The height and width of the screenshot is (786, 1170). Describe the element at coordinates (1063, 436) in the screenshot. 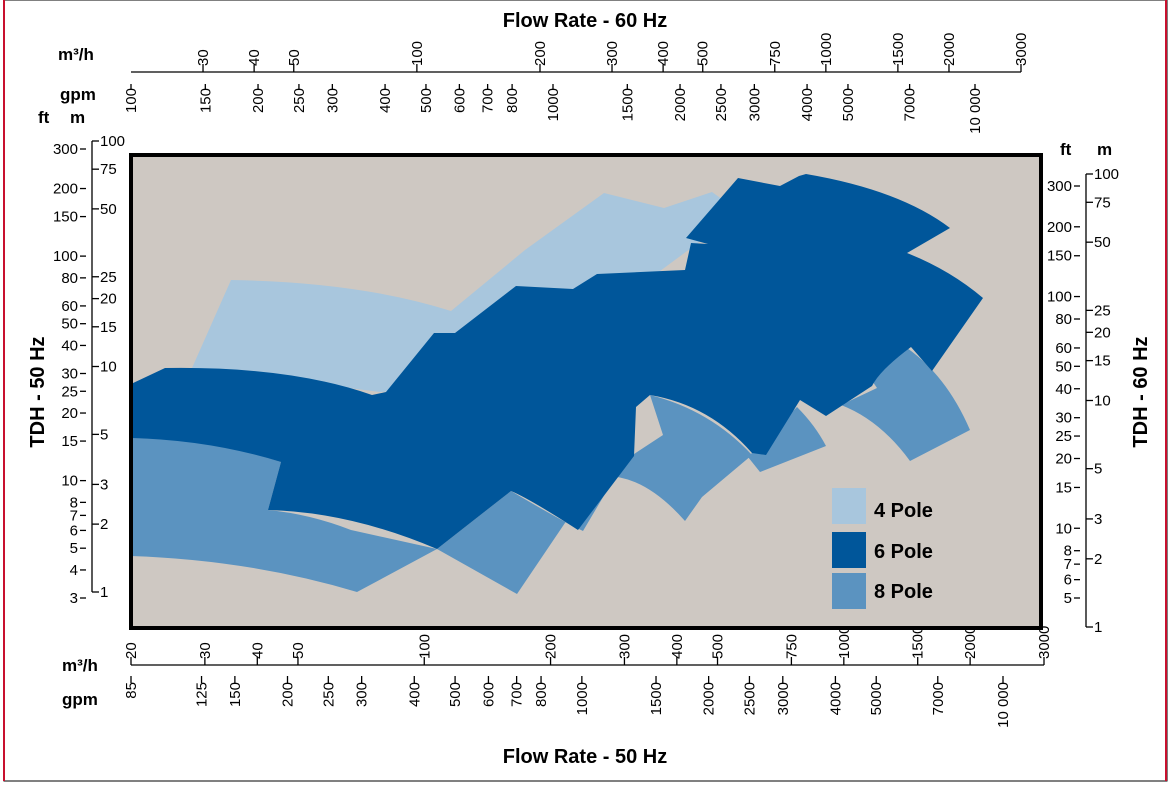

I see `right-ft-label: 25` at that location.